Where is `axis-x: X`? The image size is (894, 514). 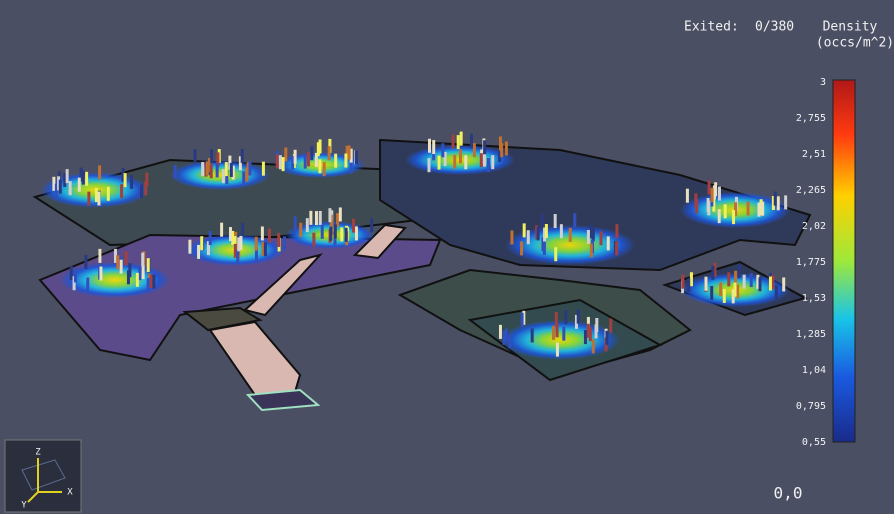 axis-x: X is located at coordinates (70, 493).